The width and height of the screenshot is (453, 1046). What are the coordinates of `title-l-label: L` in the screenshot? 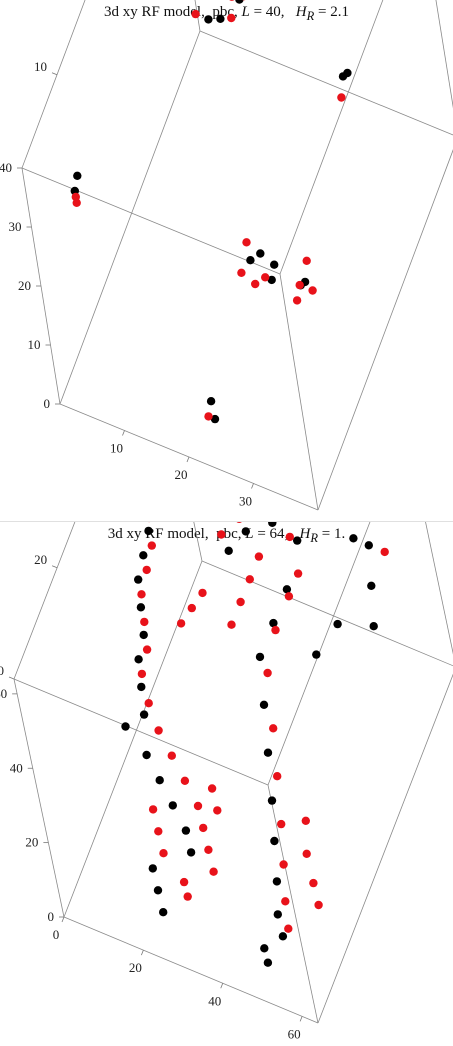 It's located at (249, 534).